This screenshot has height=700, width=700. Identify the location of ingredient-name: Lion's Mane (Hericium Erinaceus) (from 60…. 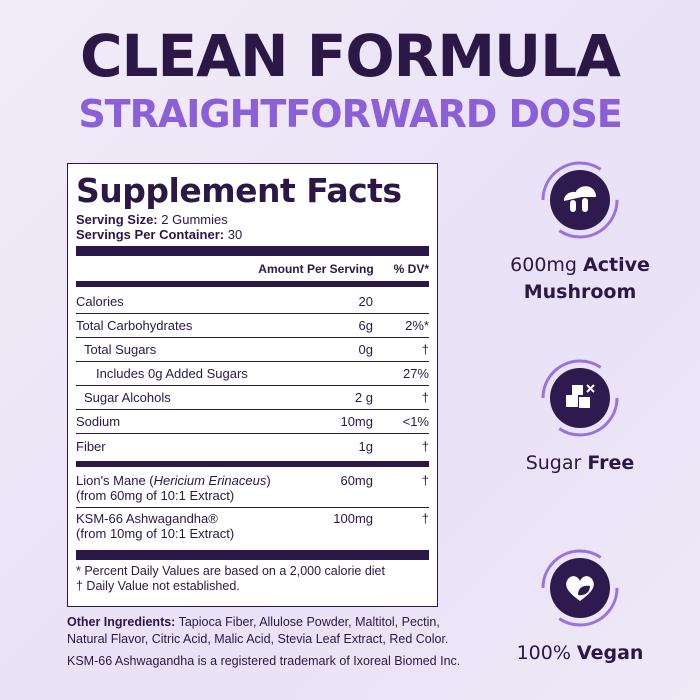
(173, 488).